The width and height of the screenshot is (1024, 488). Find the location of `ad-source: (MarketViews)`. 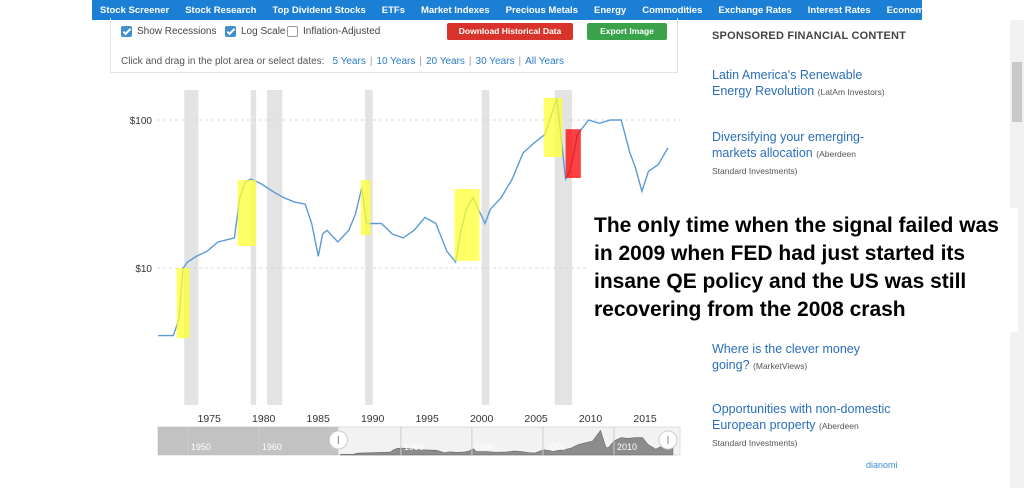

ad-source: (MarketViews) is located at coordinates (780, 366).